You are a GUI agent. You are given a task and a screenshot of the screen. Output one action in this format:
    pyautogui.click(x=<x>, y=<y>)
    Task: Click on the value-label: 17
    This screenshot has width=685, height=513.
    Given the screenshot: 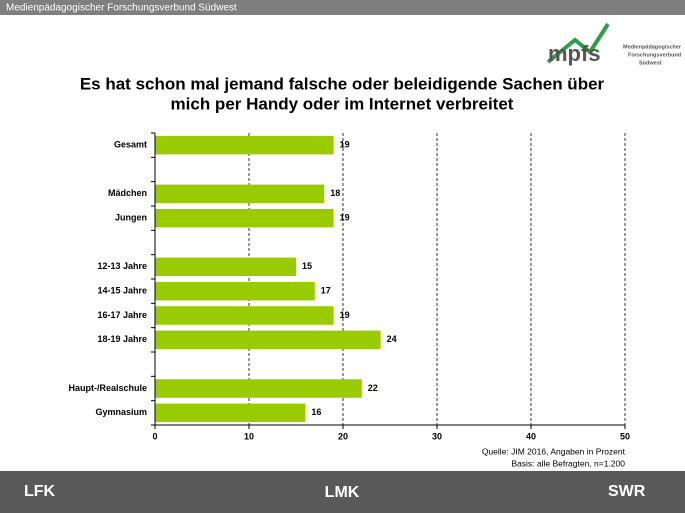 What is the action you would take?
    pyautogui.click(x=326, y=291)
    